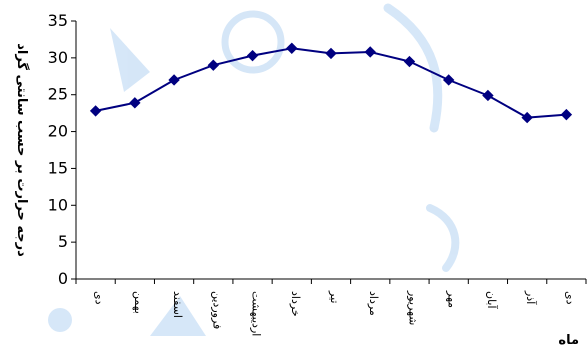  What do you see at coordinates (138, 302) in the screenshot?
I see `x-tick-label: بهمن` at bounding box center [138, 302].